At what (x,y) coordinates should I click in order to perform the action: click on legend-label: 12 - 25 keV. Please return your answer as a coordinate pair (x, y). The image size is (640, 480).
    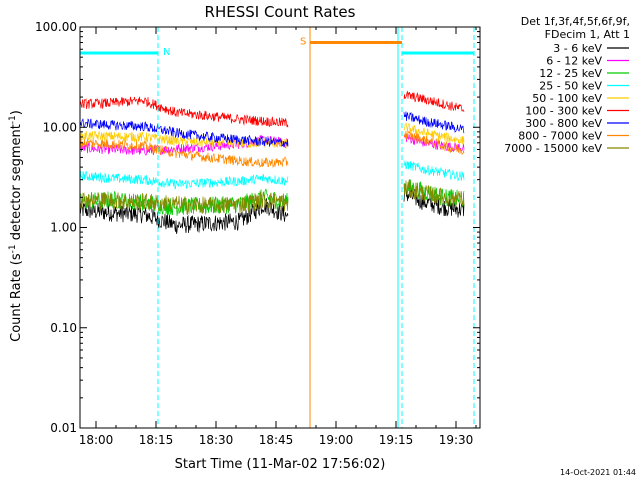
    Looking at the image, I should click on (570, 73).